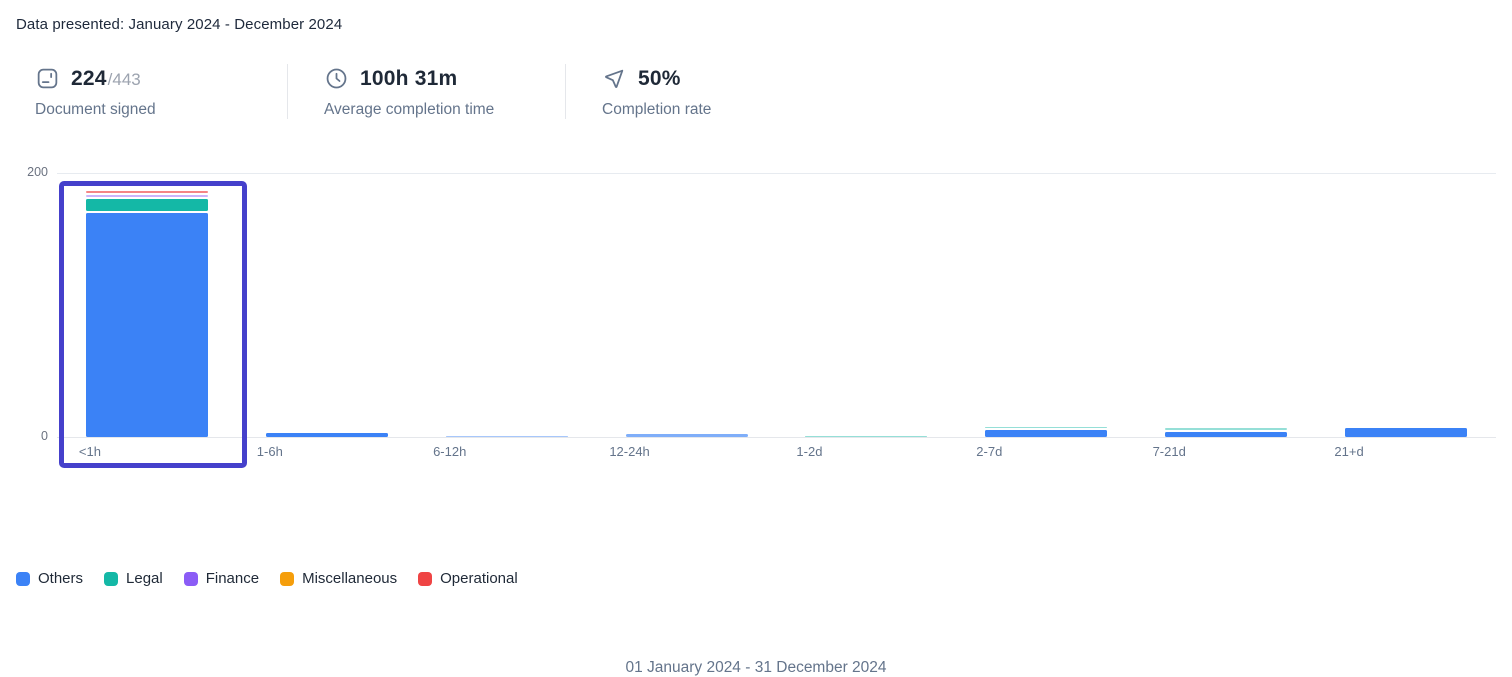 The height and width of the screenshot is (677, 1512). What do you see at coordinates (61, 578) in the screenshot?
I see `legend-label: Others` at bounding box center [61, 578].